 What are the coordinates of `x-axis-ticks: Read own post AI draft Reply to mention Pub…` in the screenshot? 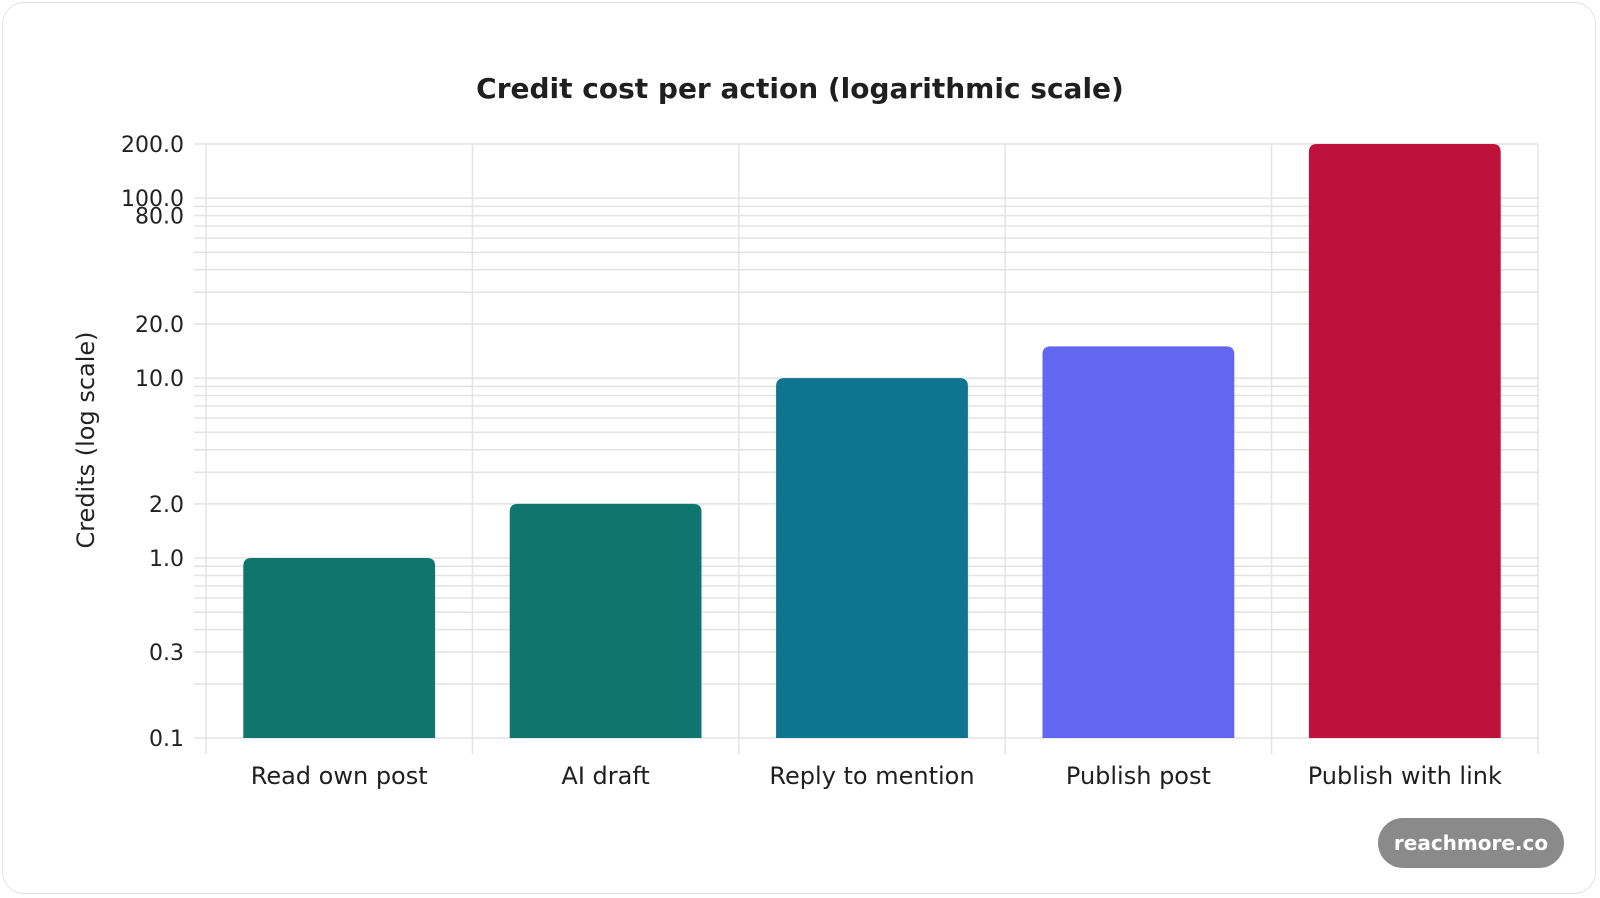 It's located at (876, 776).